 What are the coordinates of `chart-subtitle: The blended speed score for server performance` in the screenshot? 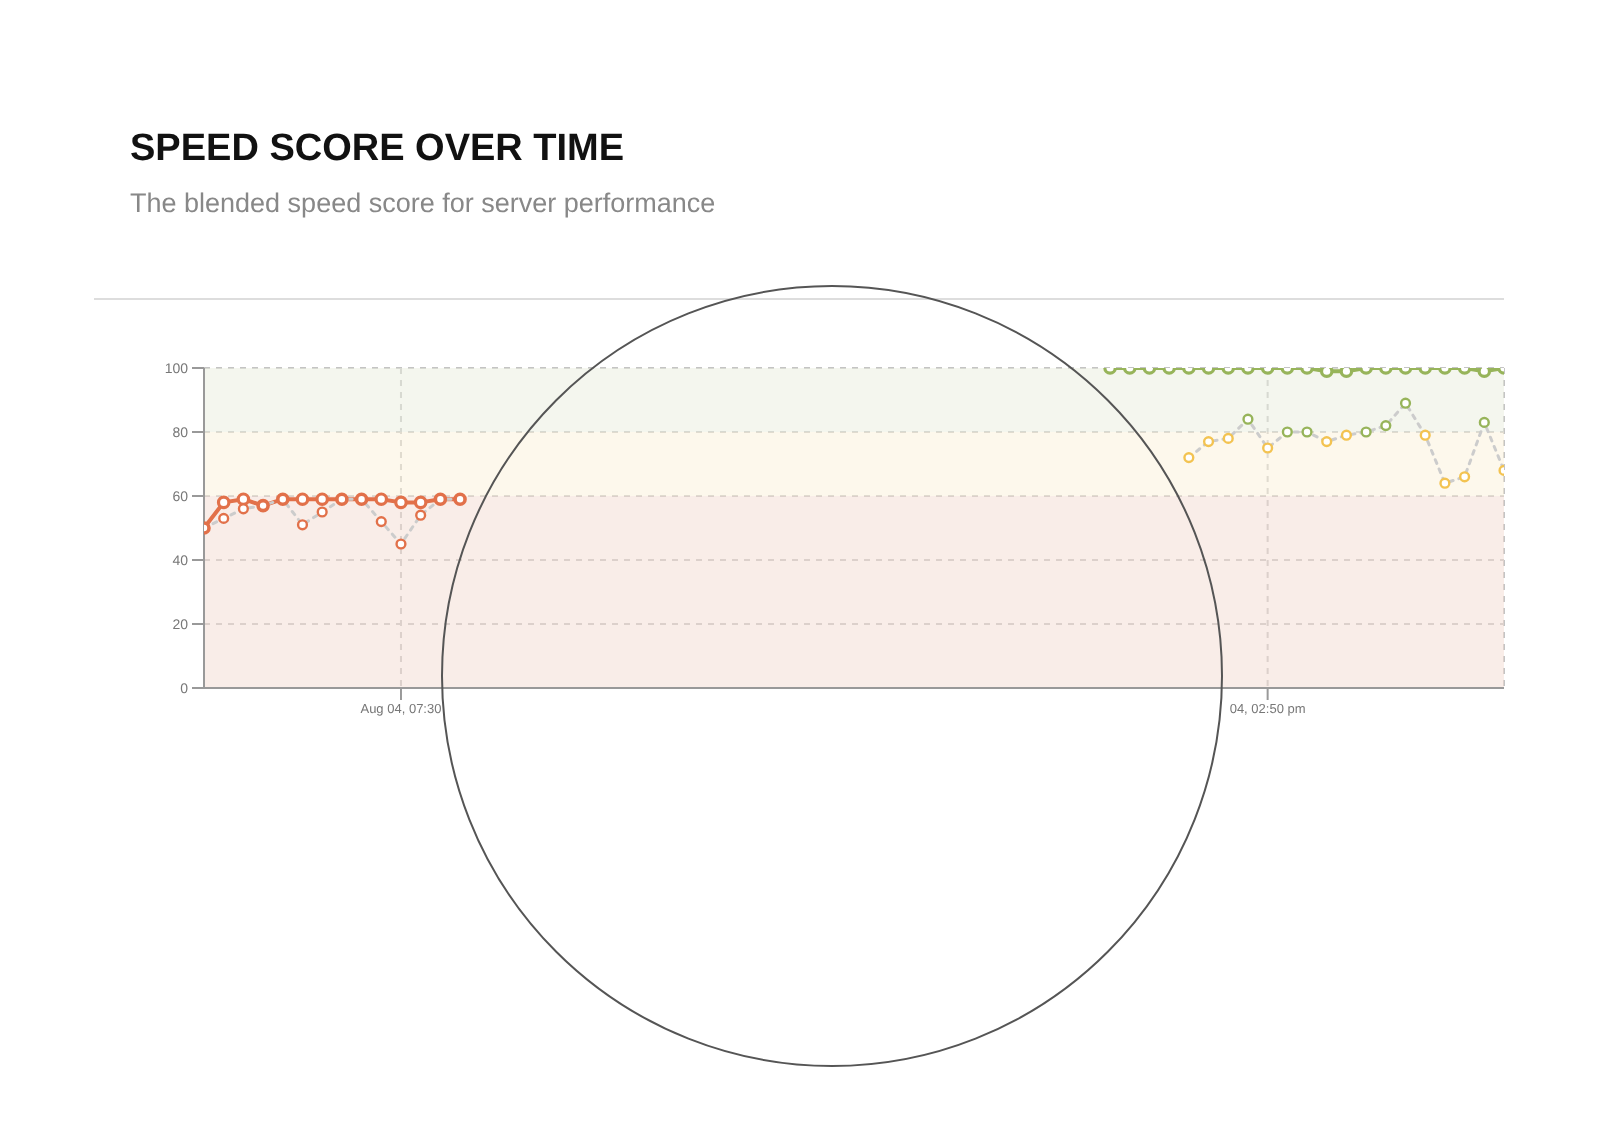 It's located at (423, 203).